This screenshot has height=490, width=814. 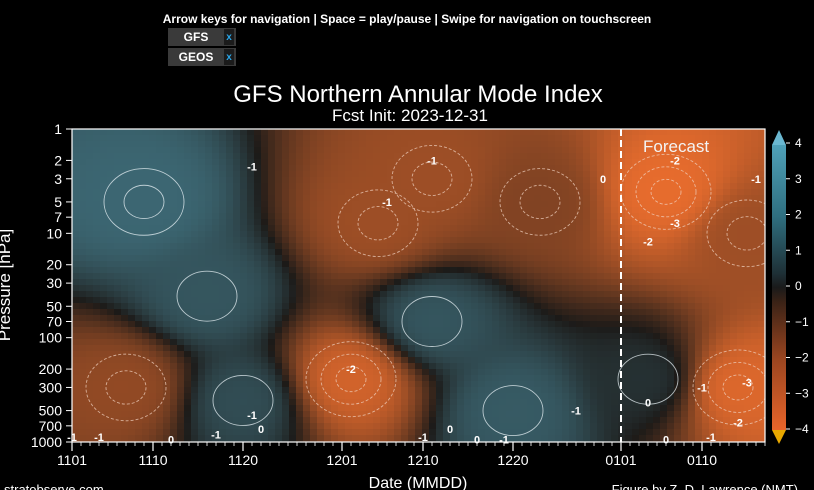 What do you see at coordinates (229, 37) in the screenshot?
I see `tab-gfs-close-button: x` at bounding box center [229, 37].